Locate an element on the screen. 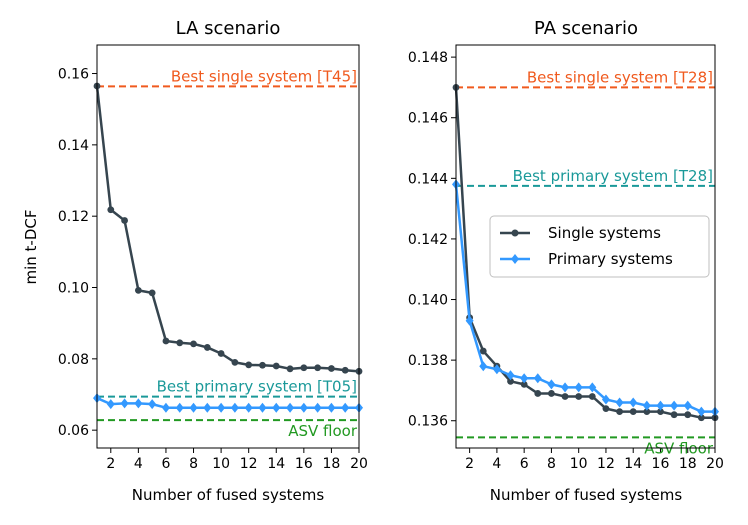 The height and width of the screenshot is (525, 748). pa-y-tick-label: 0.136 is located at coordinates (428, 422).